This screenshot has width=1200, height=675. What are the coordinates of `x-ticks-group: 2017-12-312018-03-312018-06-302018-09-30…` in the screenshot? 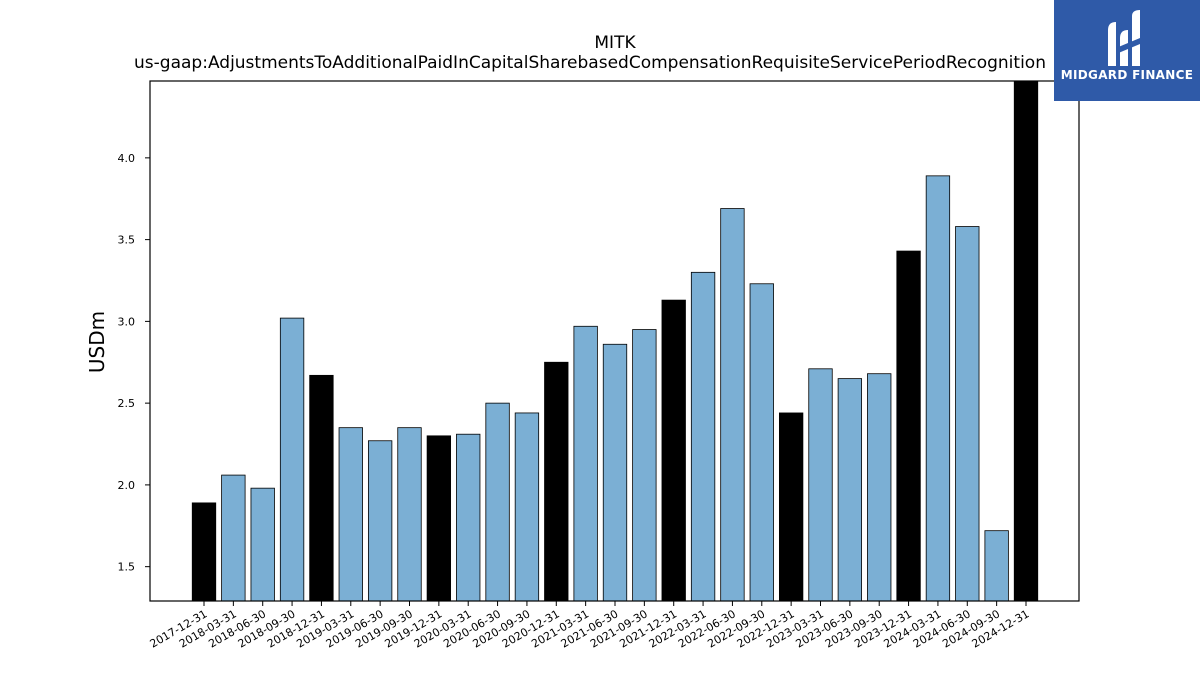 It's located at (590, 626).